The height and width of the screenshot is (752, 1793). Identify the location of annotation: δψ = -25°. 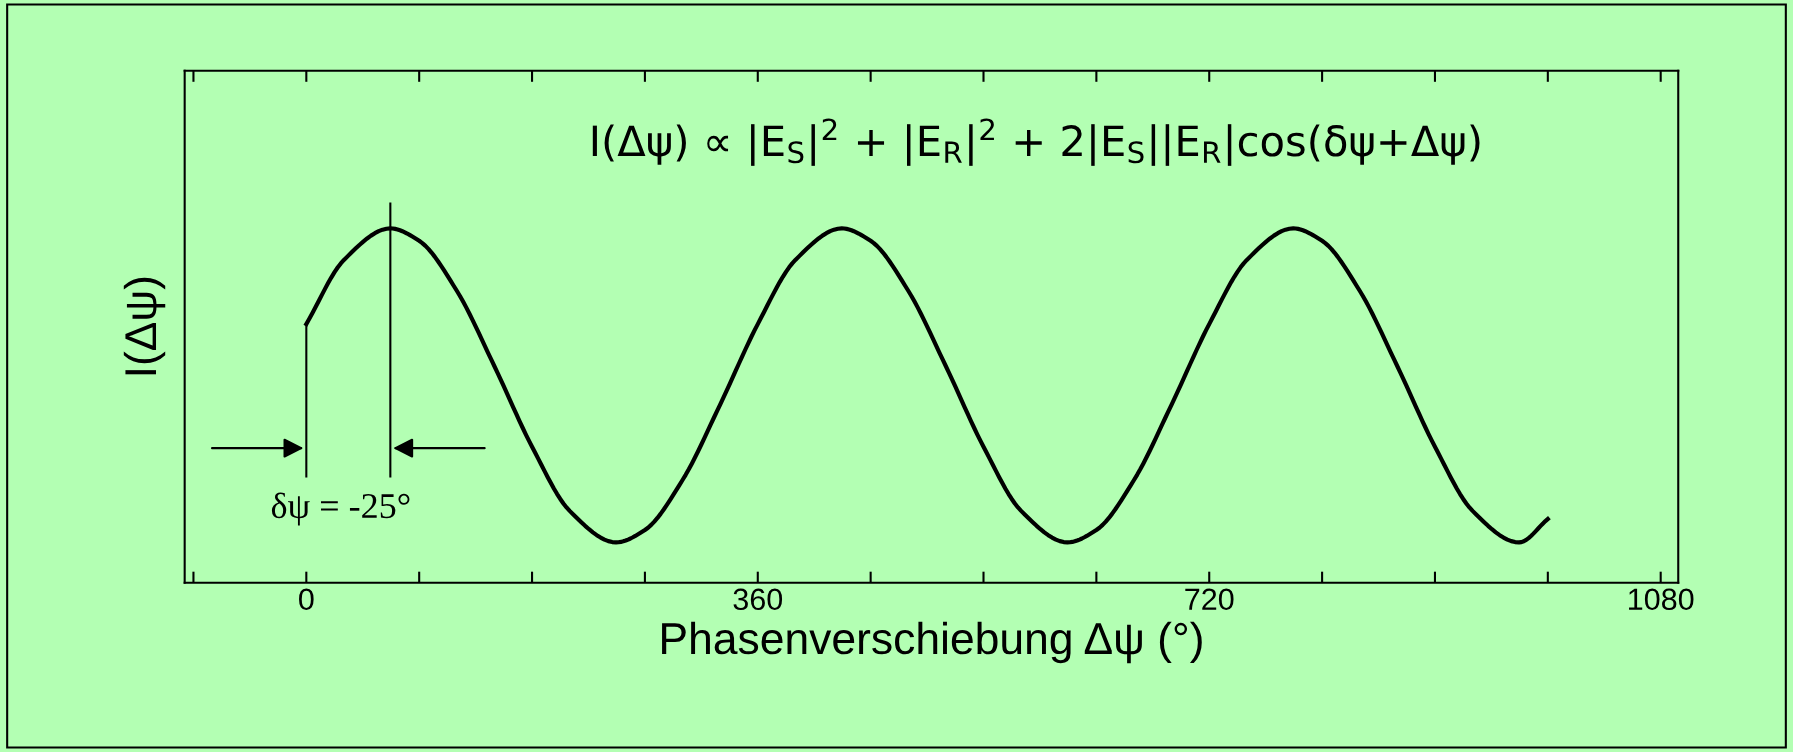
(340, 509).